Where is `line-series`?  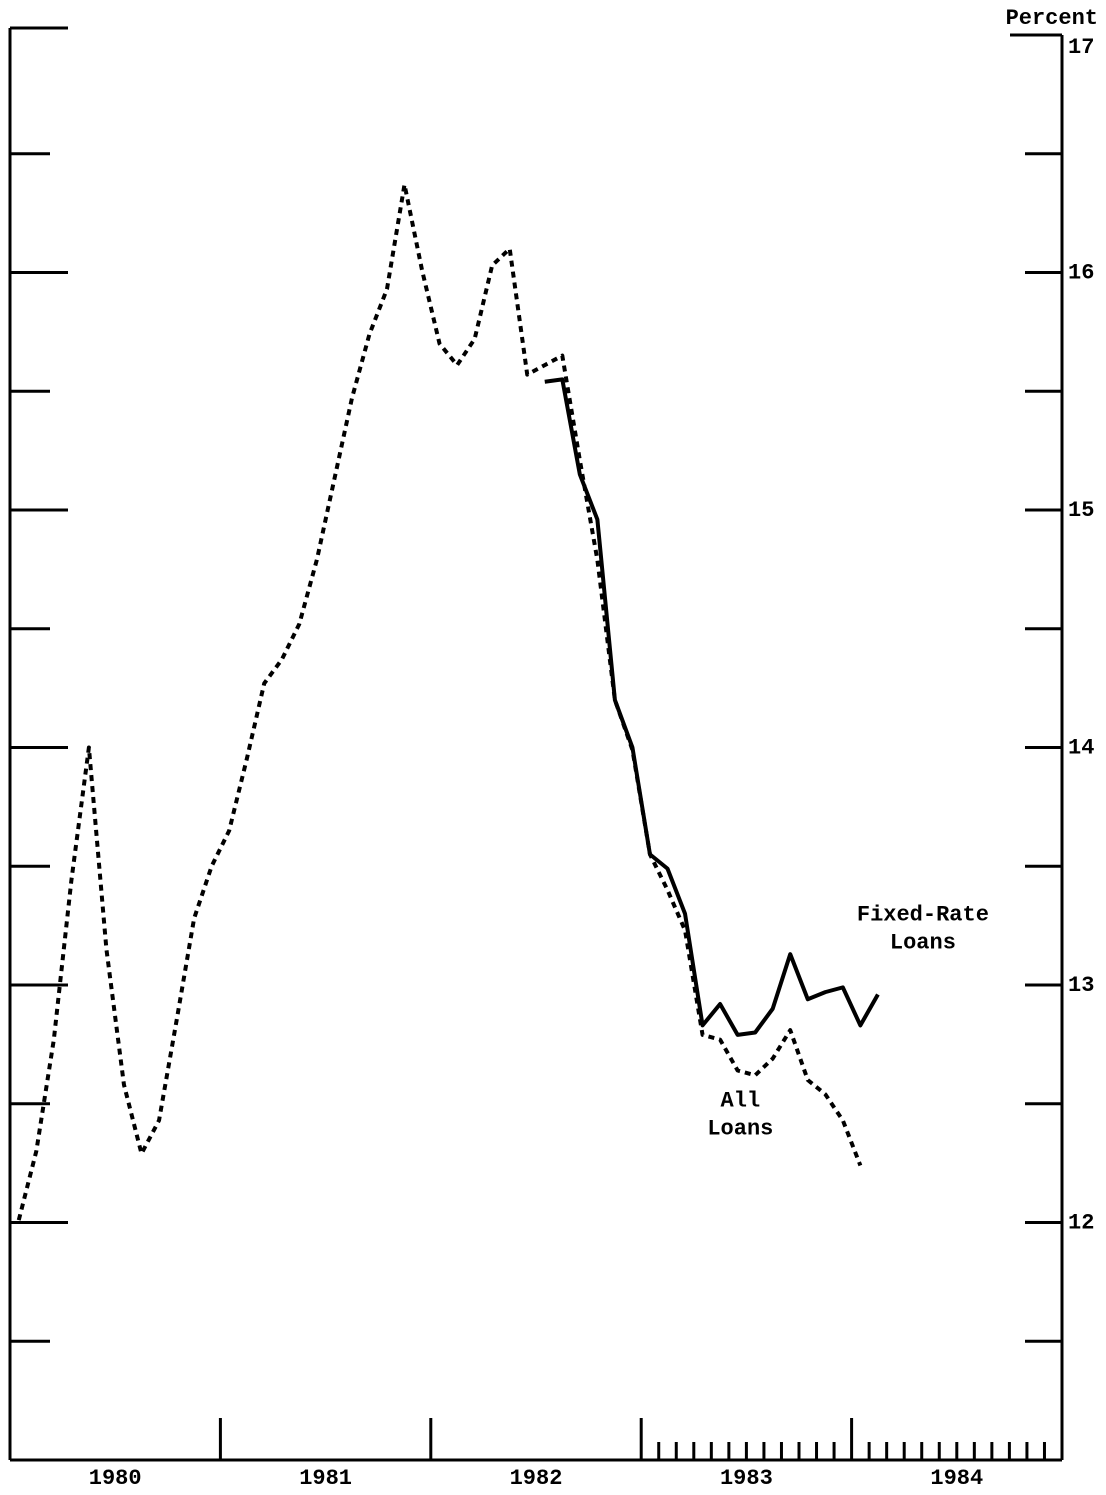 line-series is located at coordinates (712, 707).